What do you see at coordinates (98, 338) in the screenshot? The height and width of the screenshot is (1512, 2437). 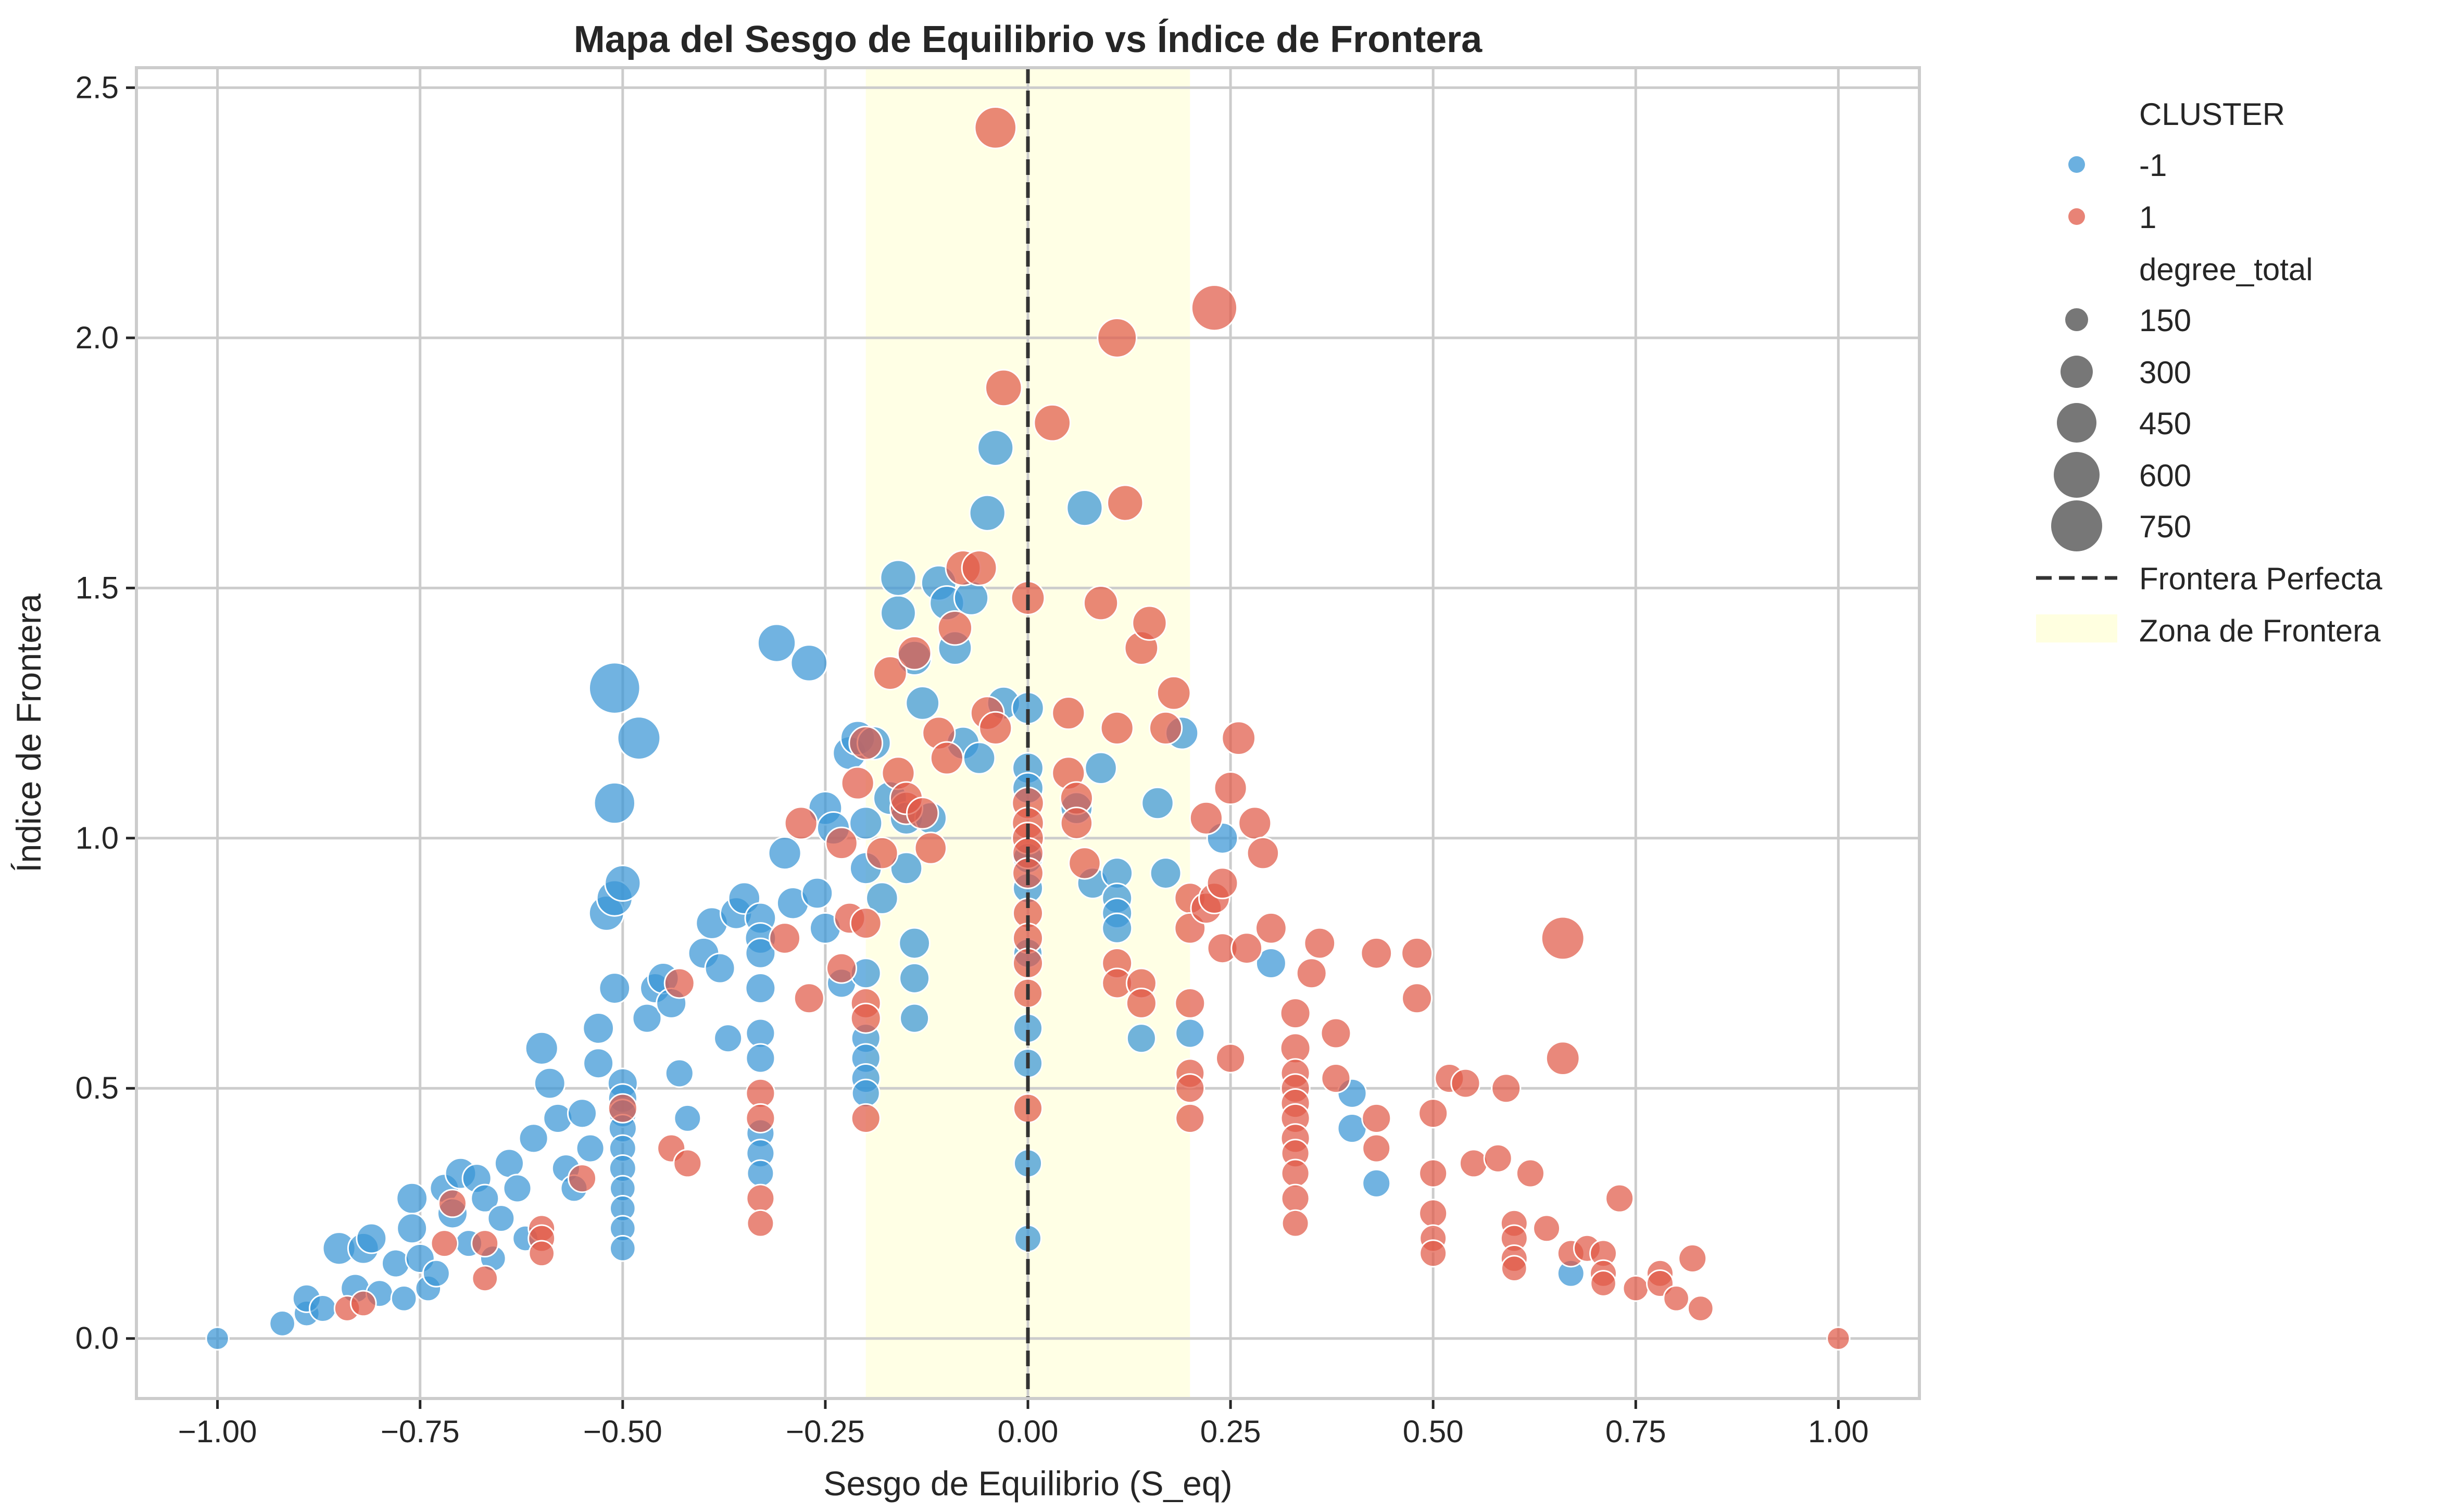 I see `y-tick-label: 2.0` at bounding box center [98, 338].